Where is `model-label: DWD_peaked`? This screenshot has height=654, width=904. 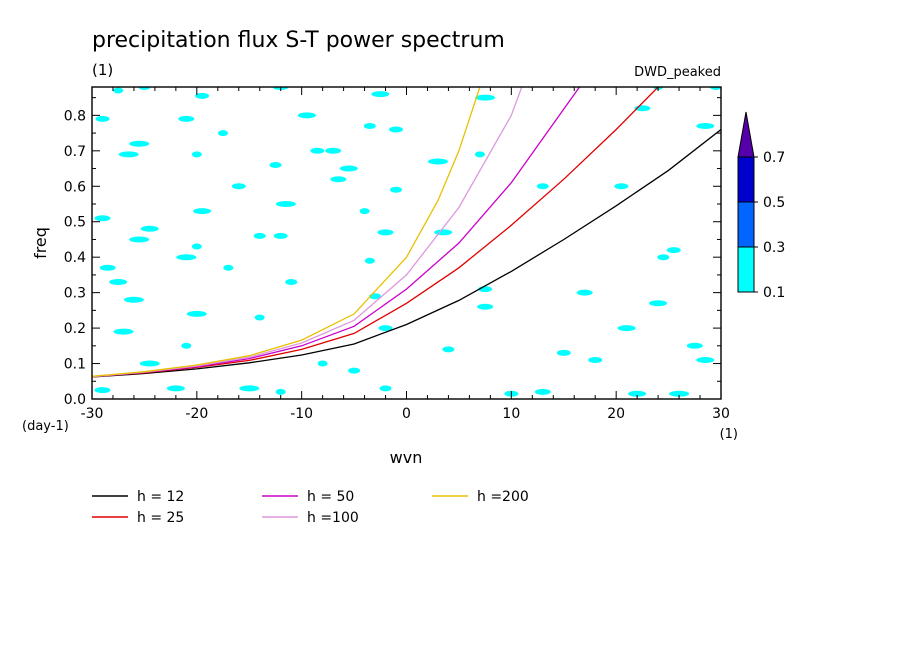 model-label: DWD_peaked is located at coordinates (677, 72).